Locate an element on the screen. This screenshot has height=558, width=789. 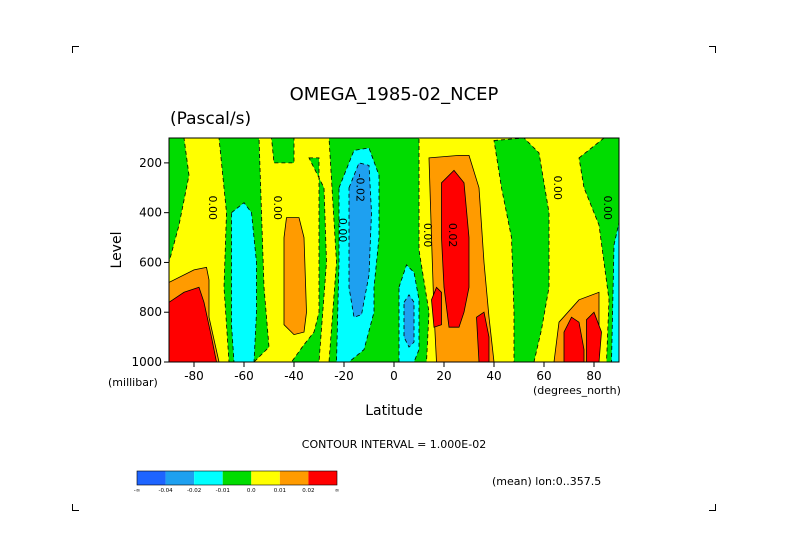
contour-labels: 0.00 0.00 0.00 -0.02 0.00 0.02 0.00 0.00 is located at coordinates (410, 211).